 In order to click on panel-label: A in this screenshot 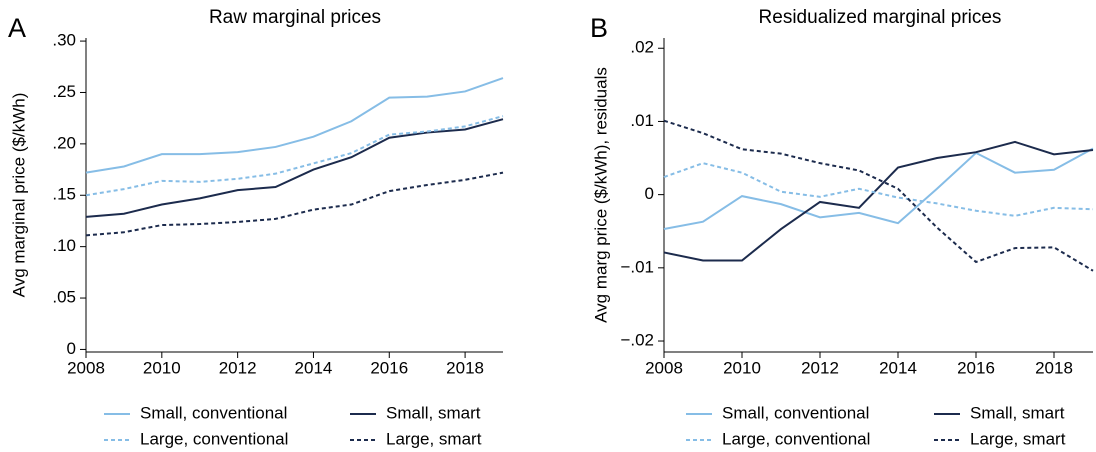, I will do `click(17, 28)`.